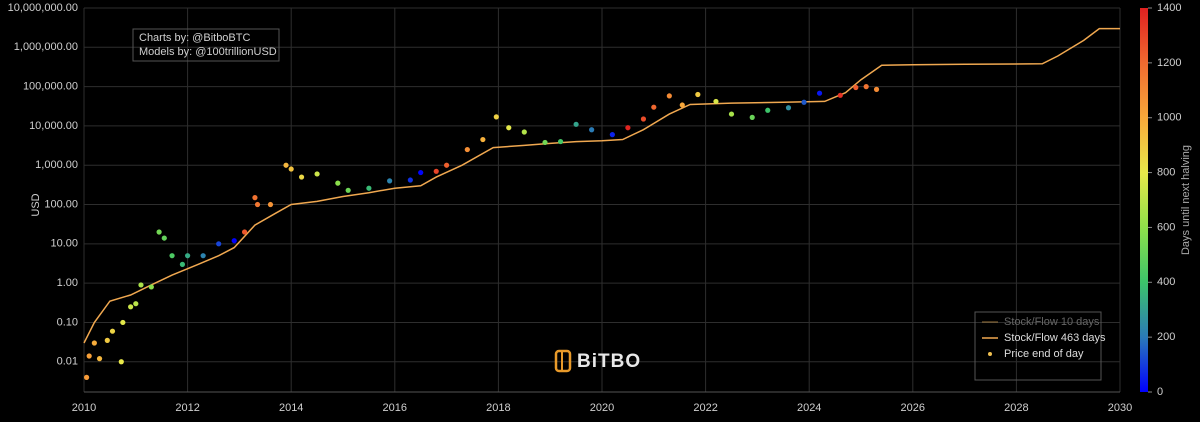 The image size is (1200, 422). Describe the element at coordinates (913, 408) in the screenshot. I see `x-tick-label: 2026` at that location.